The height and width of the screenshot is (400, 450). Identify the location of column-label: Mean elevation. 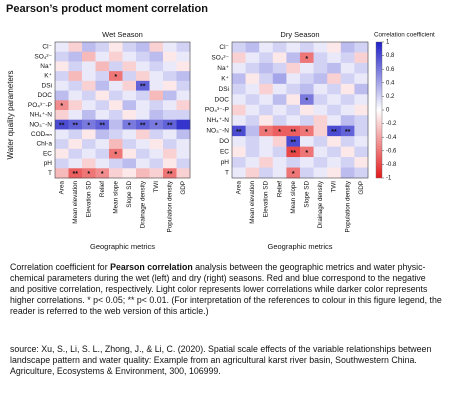
(75, 202).